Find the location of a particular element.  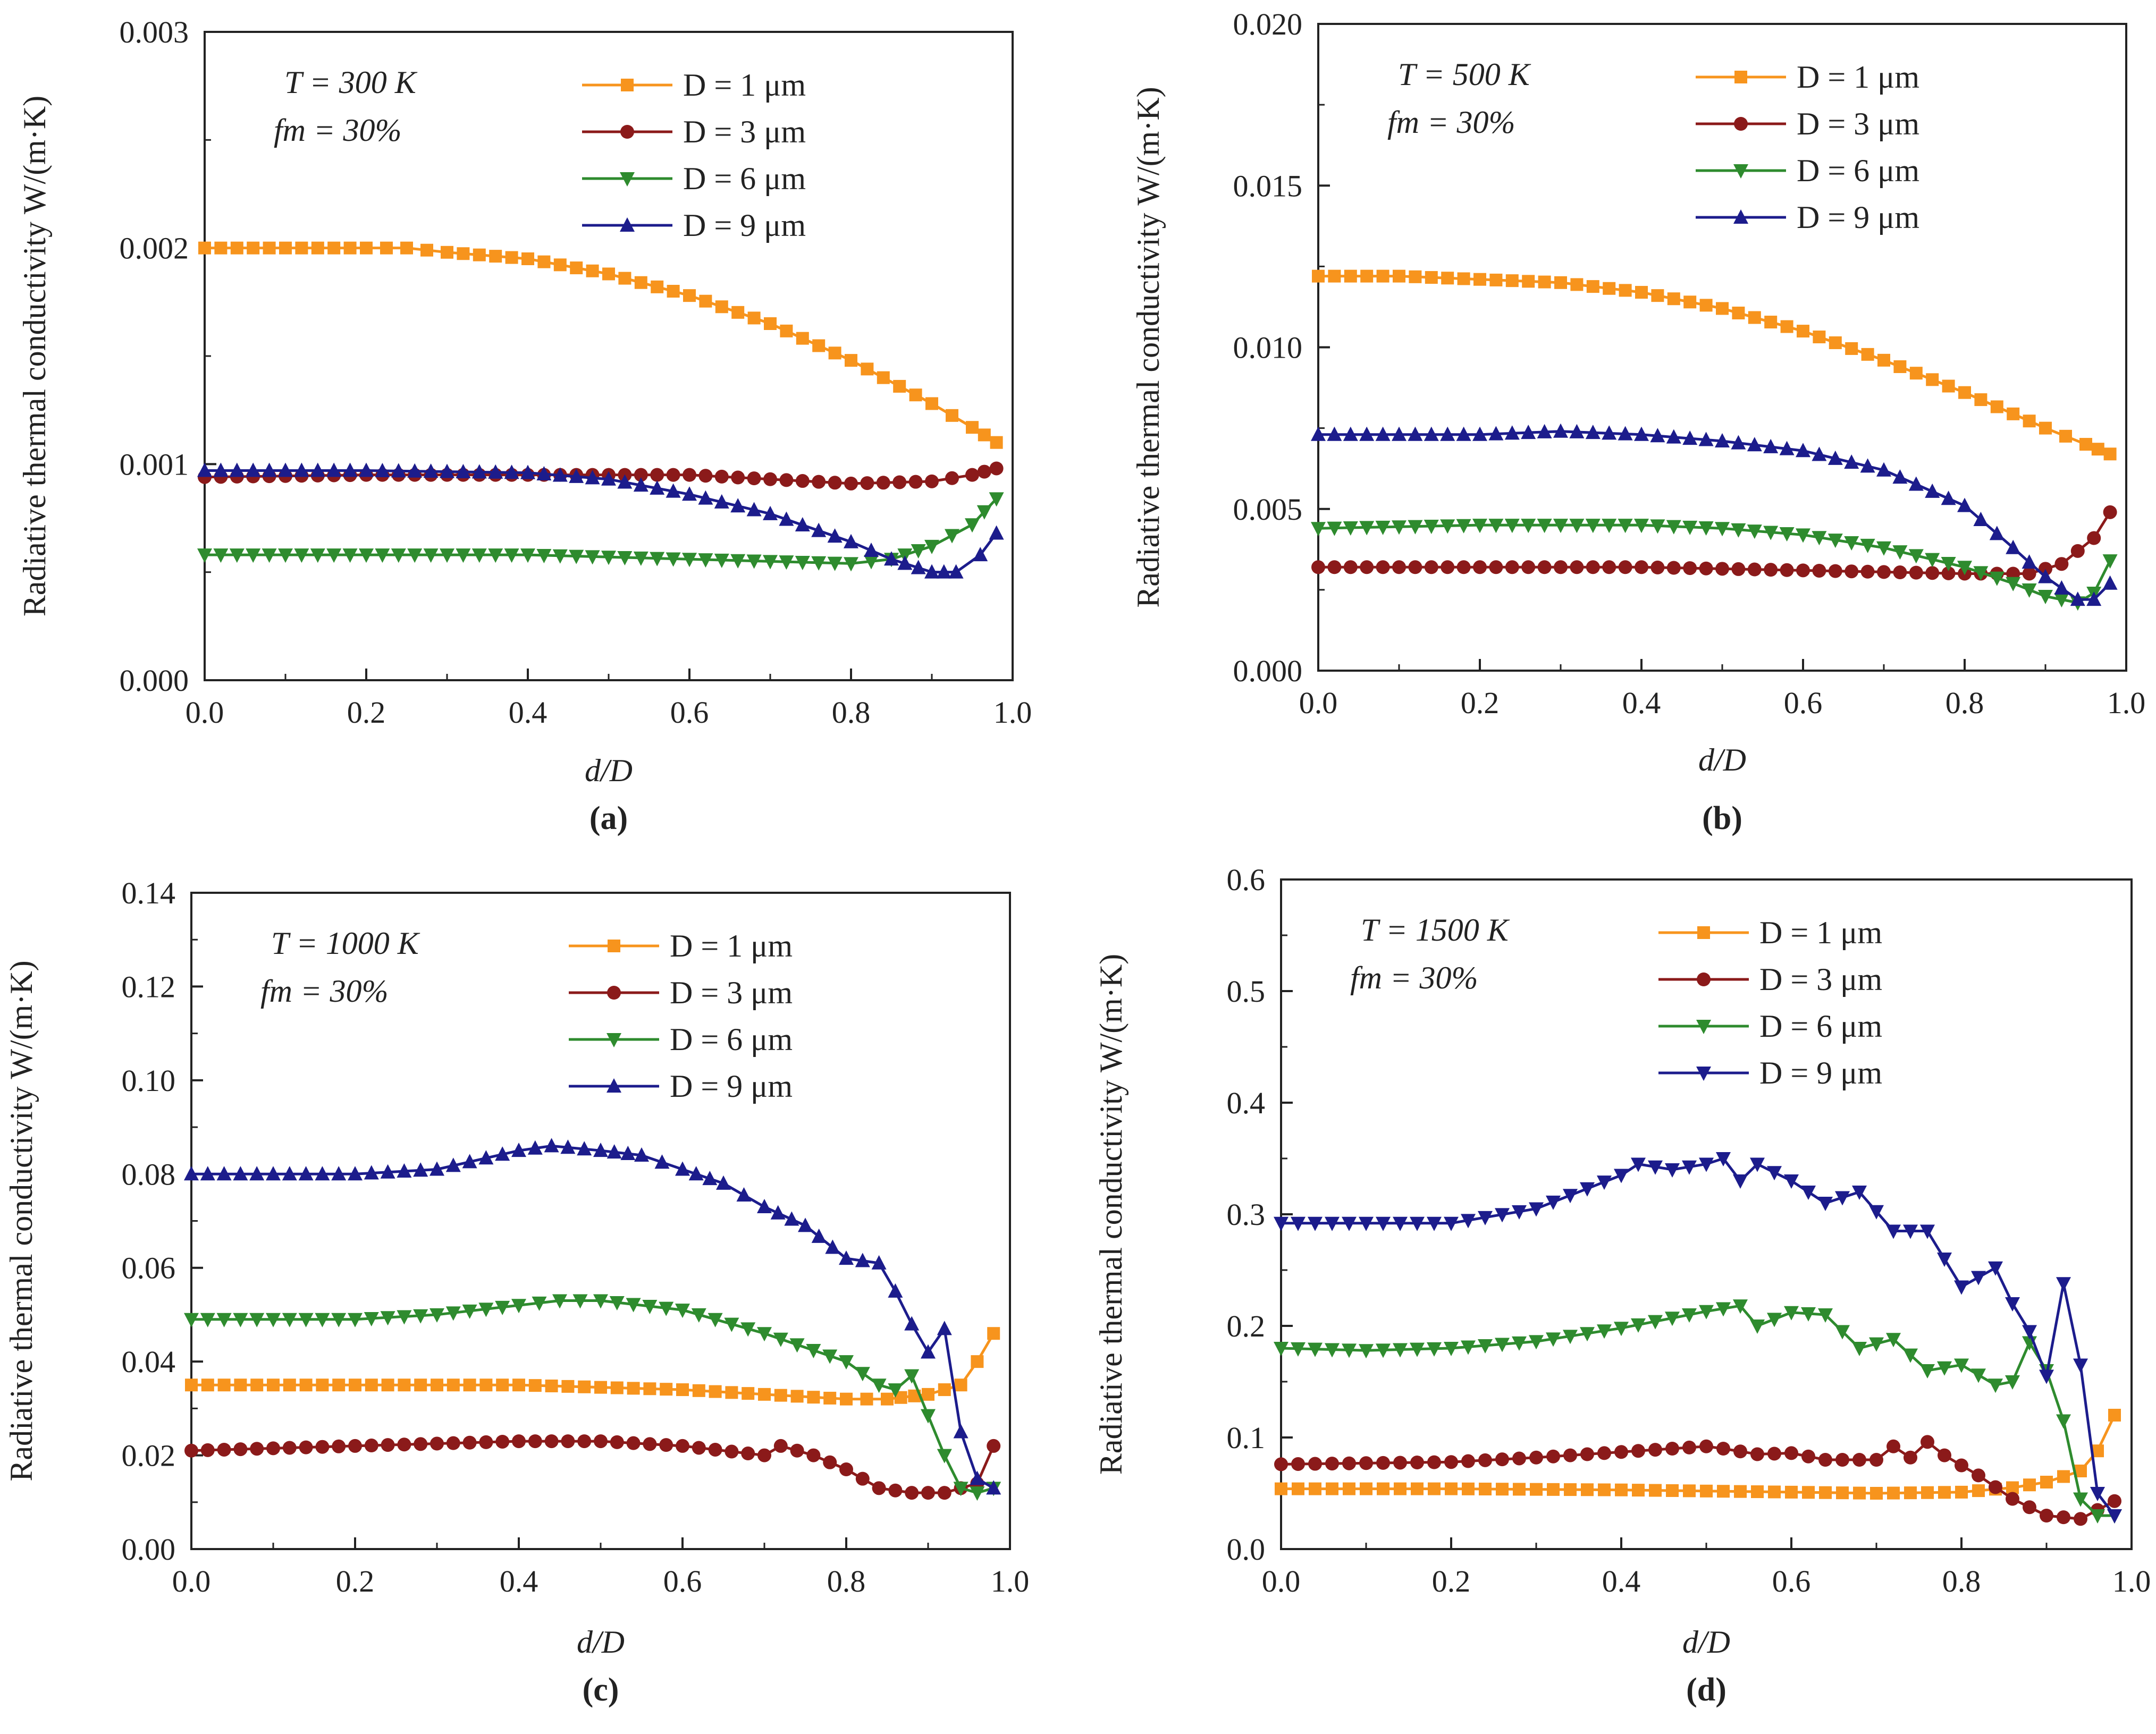

y-tick-label: 0.4 is located at coordinates (1246, 1103).